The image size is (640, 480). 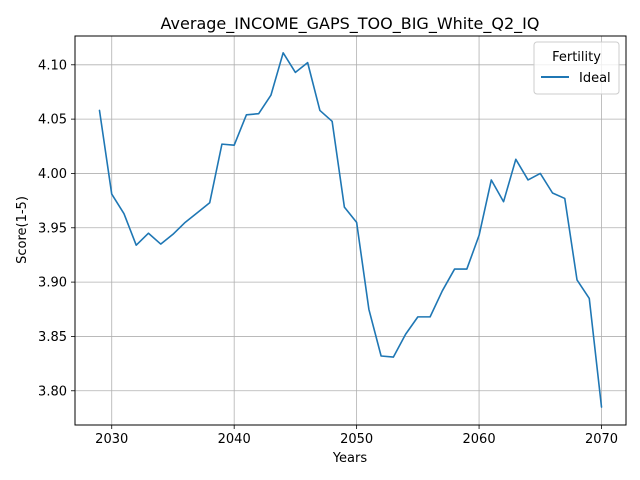 What do you see at coordinates (52, 174) in the screenshot?
I see `y-tick-label: 4.00` at bounding box center [52, 174].